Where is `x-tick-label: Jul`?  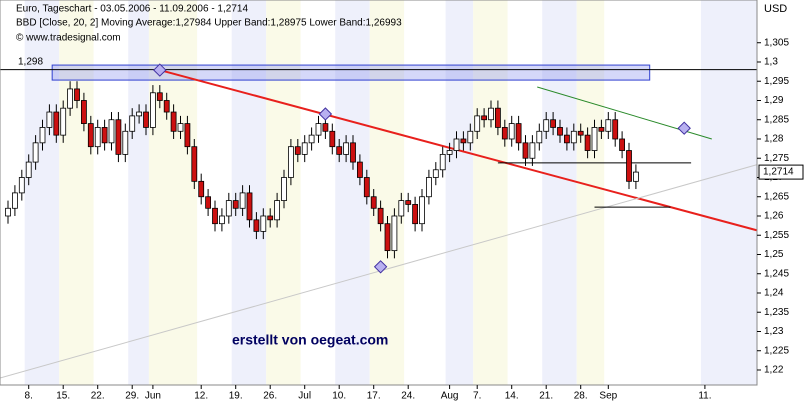
x-tick-label: Jul is located at coordinates (304, 396).